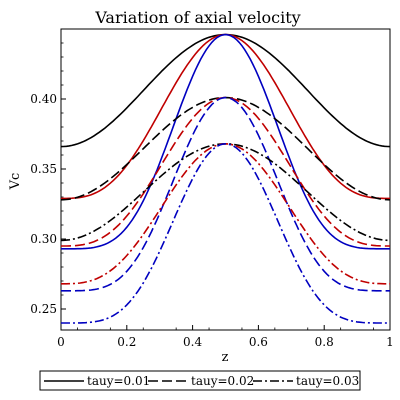 This screenshot has width=400, height=400. I want to click on x-tick-label: 1, so click(390, 342).